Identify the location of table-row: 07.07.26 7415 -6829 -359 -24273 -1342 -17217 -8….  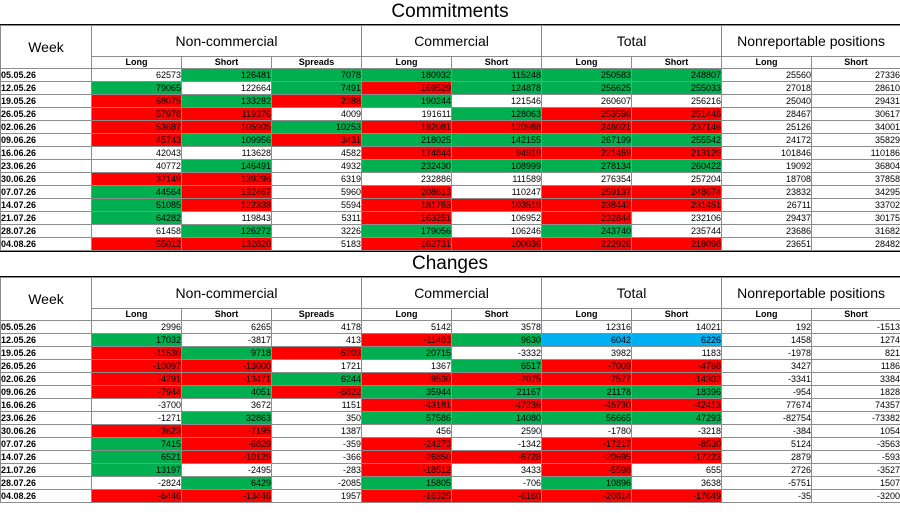
(450, 444).